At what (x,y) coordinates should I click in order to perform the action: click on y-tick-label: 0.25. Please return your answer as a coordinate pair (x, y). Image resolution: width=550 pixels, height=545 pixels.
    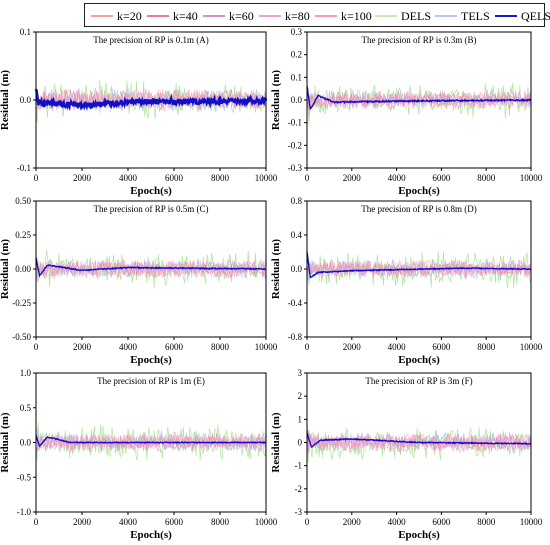
    Looking at the image, I should click on (23, 235).